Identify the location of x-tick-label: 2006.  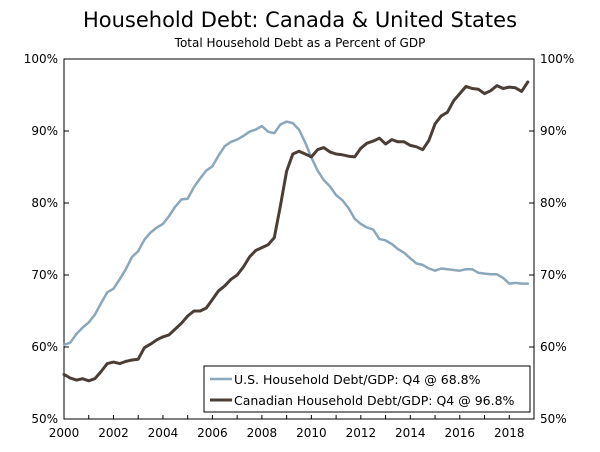
(212, 433).